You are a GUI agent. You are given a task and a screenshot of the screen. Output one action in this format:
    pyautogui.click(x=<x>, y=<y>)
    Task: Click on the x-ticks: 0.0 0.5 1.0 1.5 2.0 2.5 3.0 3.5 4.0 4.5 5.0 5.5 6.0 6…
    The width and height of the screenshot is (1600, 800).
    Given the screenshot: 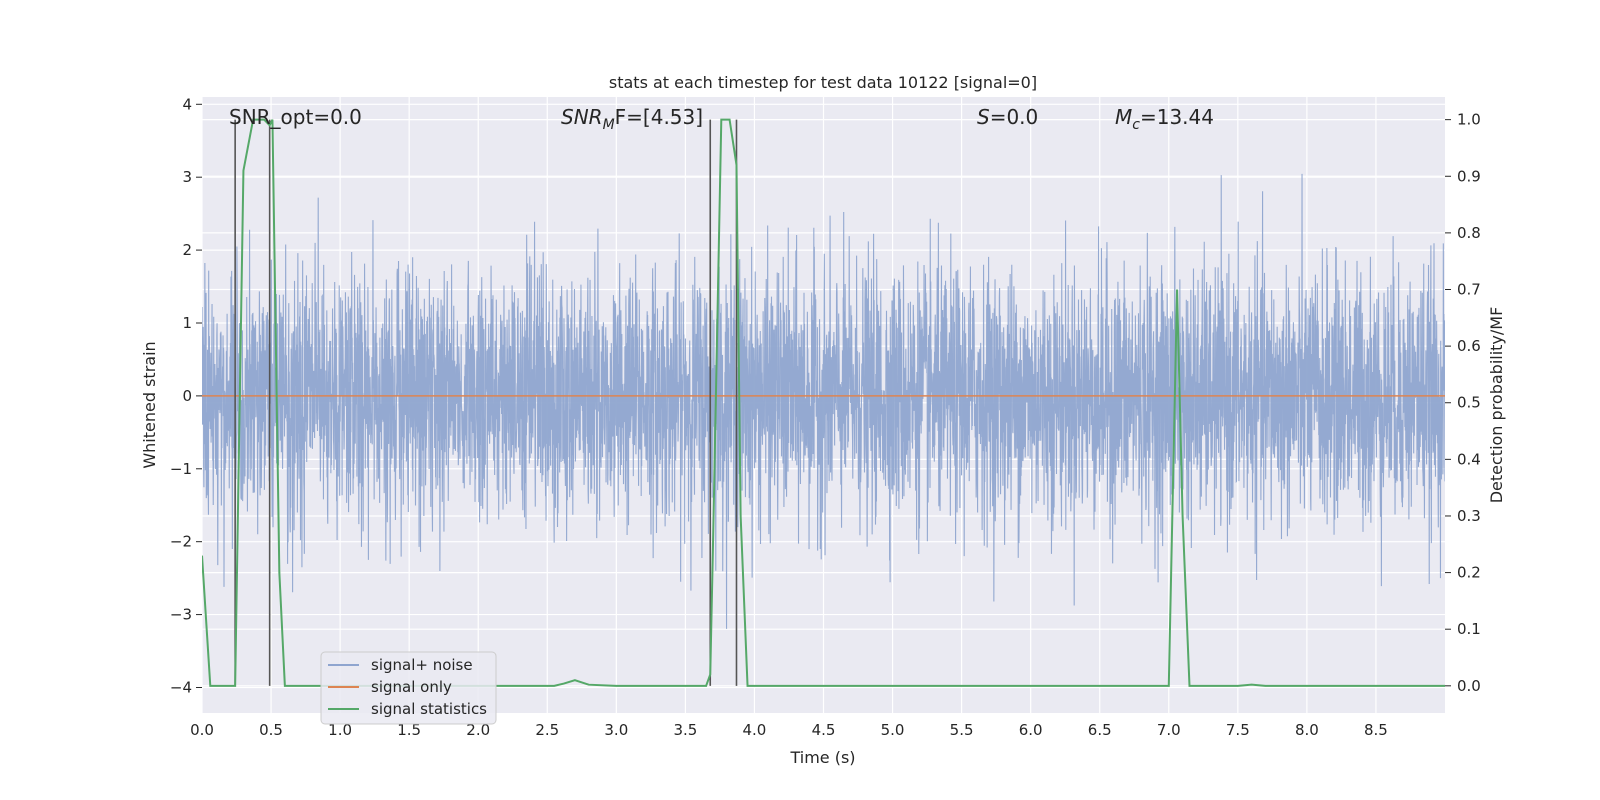 What is the action you would take?
    pyautogui.click(x=789, y=730)
    